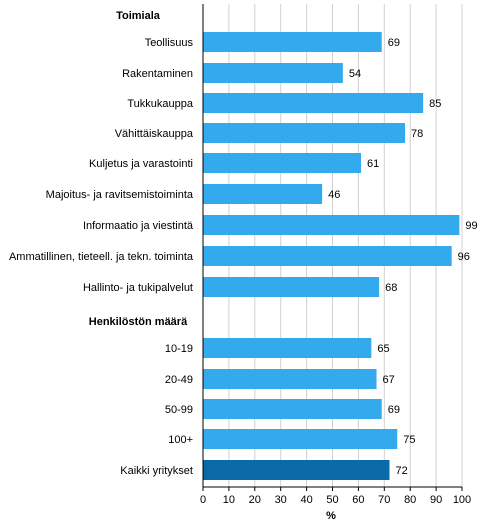 The image size is (491, 529). What do you see at coordinates (154, 134) in the screenshot?
I see `category-label: Vähittäiskauppa` at bounding box center [154, 134].